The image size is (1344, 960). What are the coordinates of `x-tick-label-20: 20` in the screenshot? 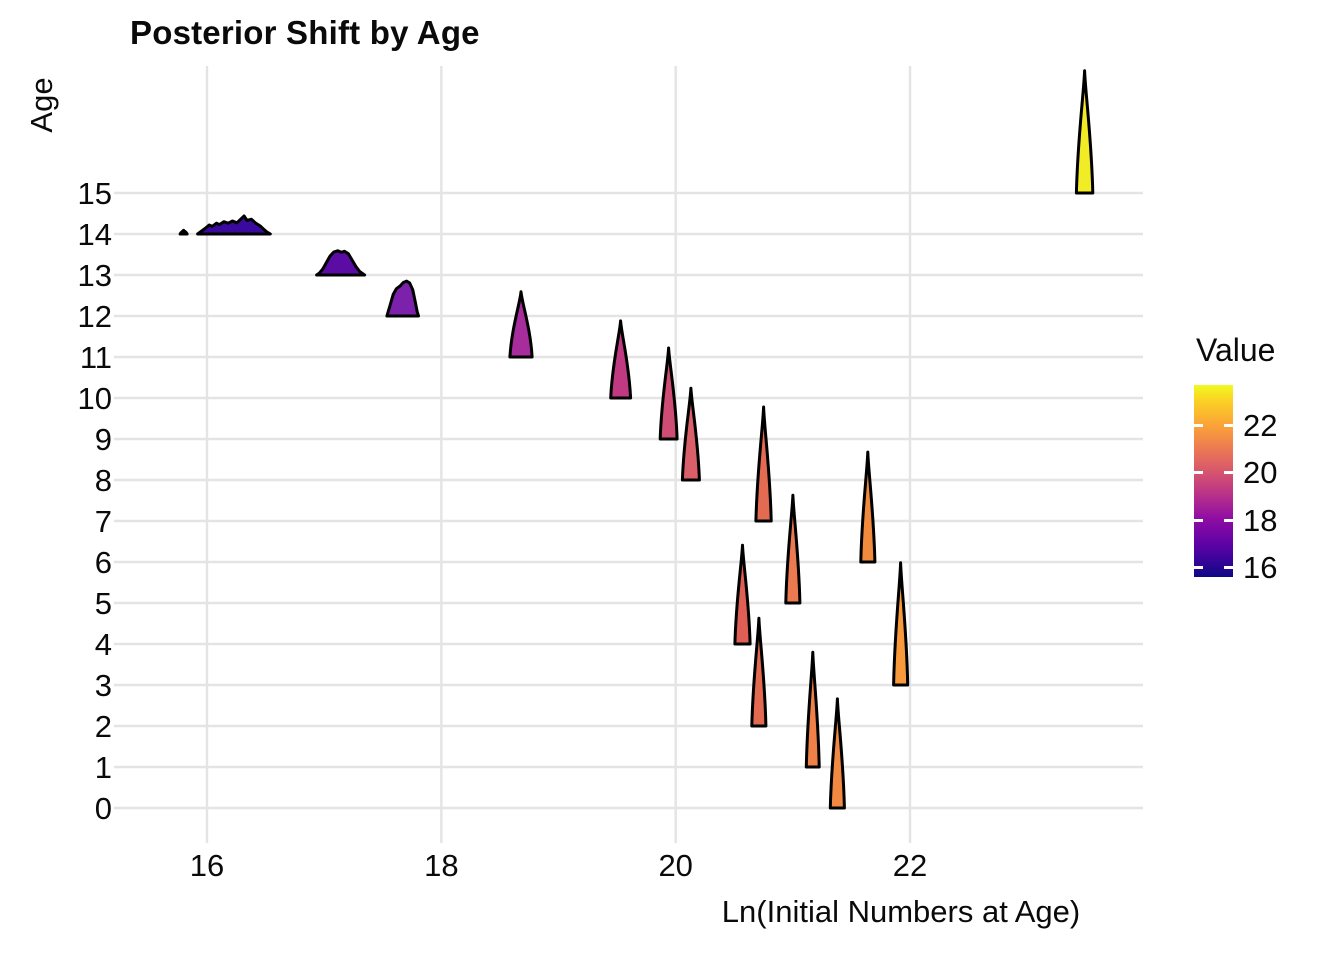 It's located at (675, 865).